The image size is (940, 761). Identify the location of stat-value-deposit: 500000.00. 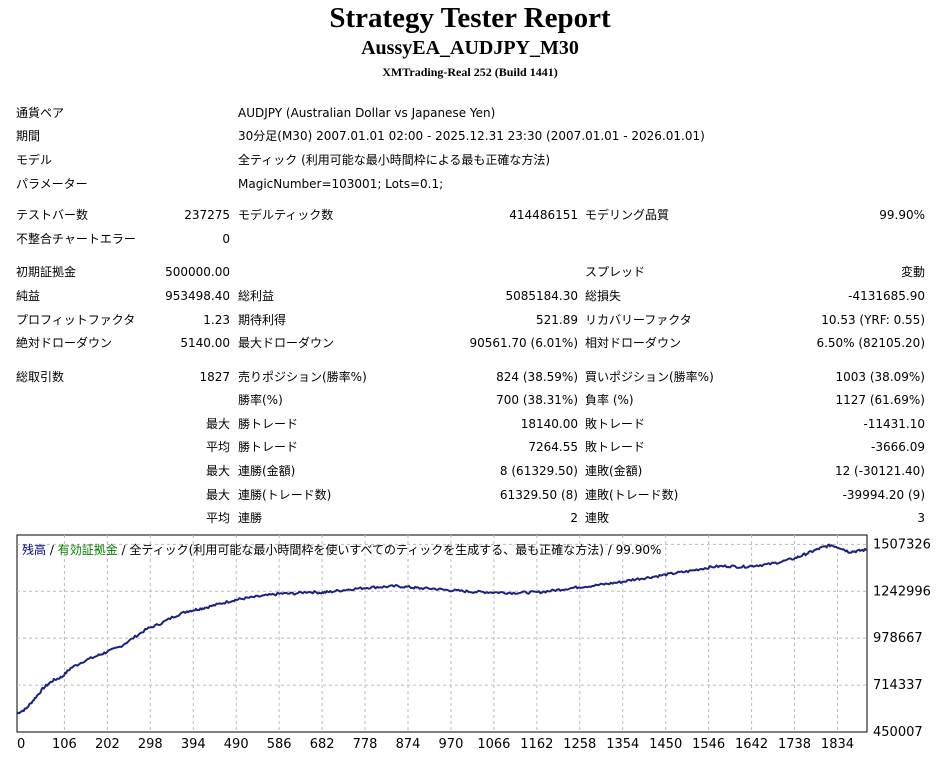
(197, 272).